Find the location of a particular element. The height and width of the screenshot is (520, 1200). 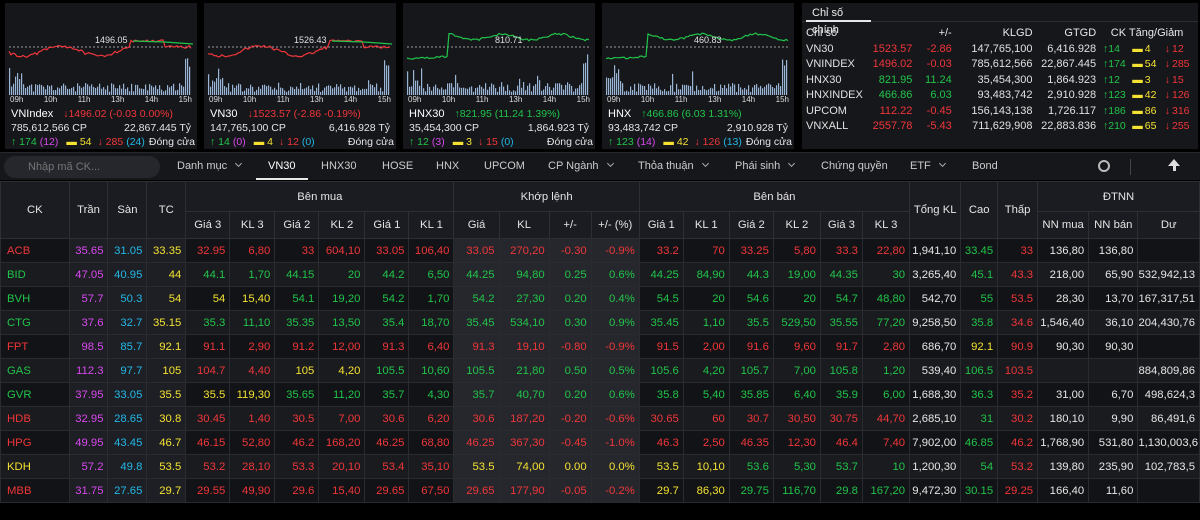

stock-symbol: BID is located at coordinates (35, 274).